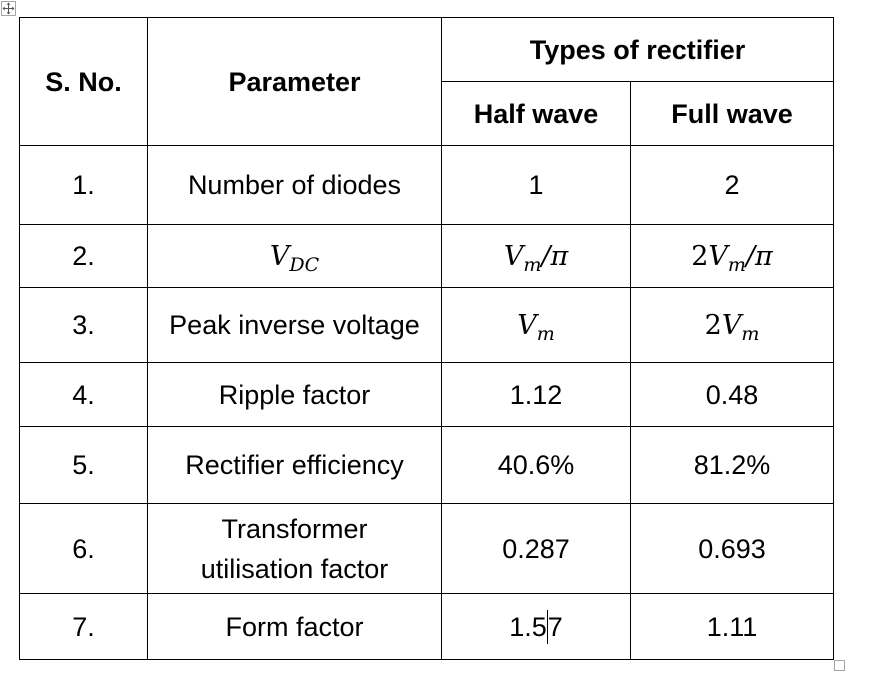  Describe the element at coordinates (294, 325) in the screenshot. I see `cell-parameter: Peak inverse voltage` at that location.